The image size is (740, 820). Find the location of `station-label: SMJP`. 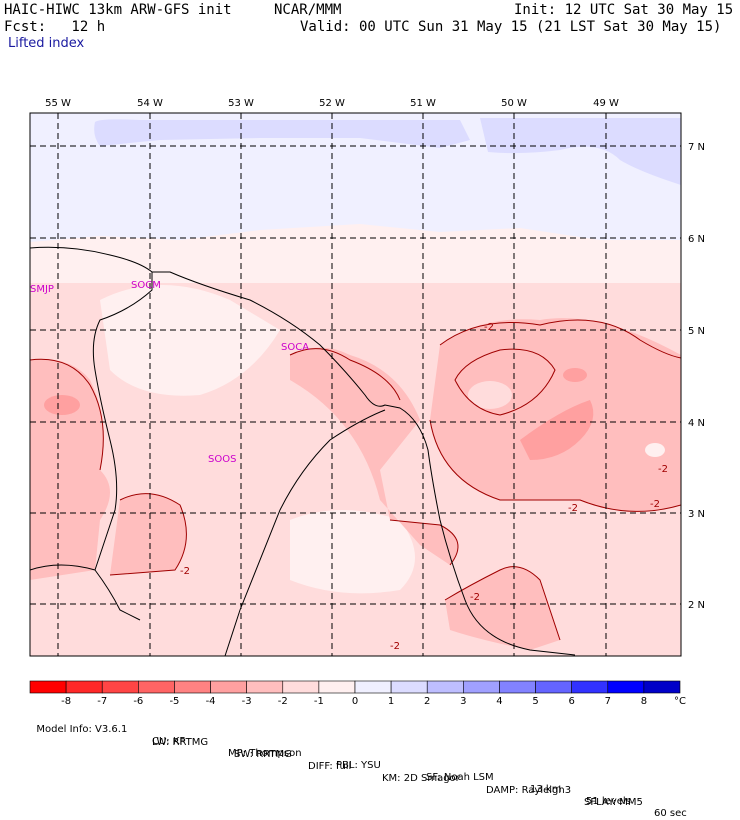

station-label: SMJP is located at coordinates (42, 289).